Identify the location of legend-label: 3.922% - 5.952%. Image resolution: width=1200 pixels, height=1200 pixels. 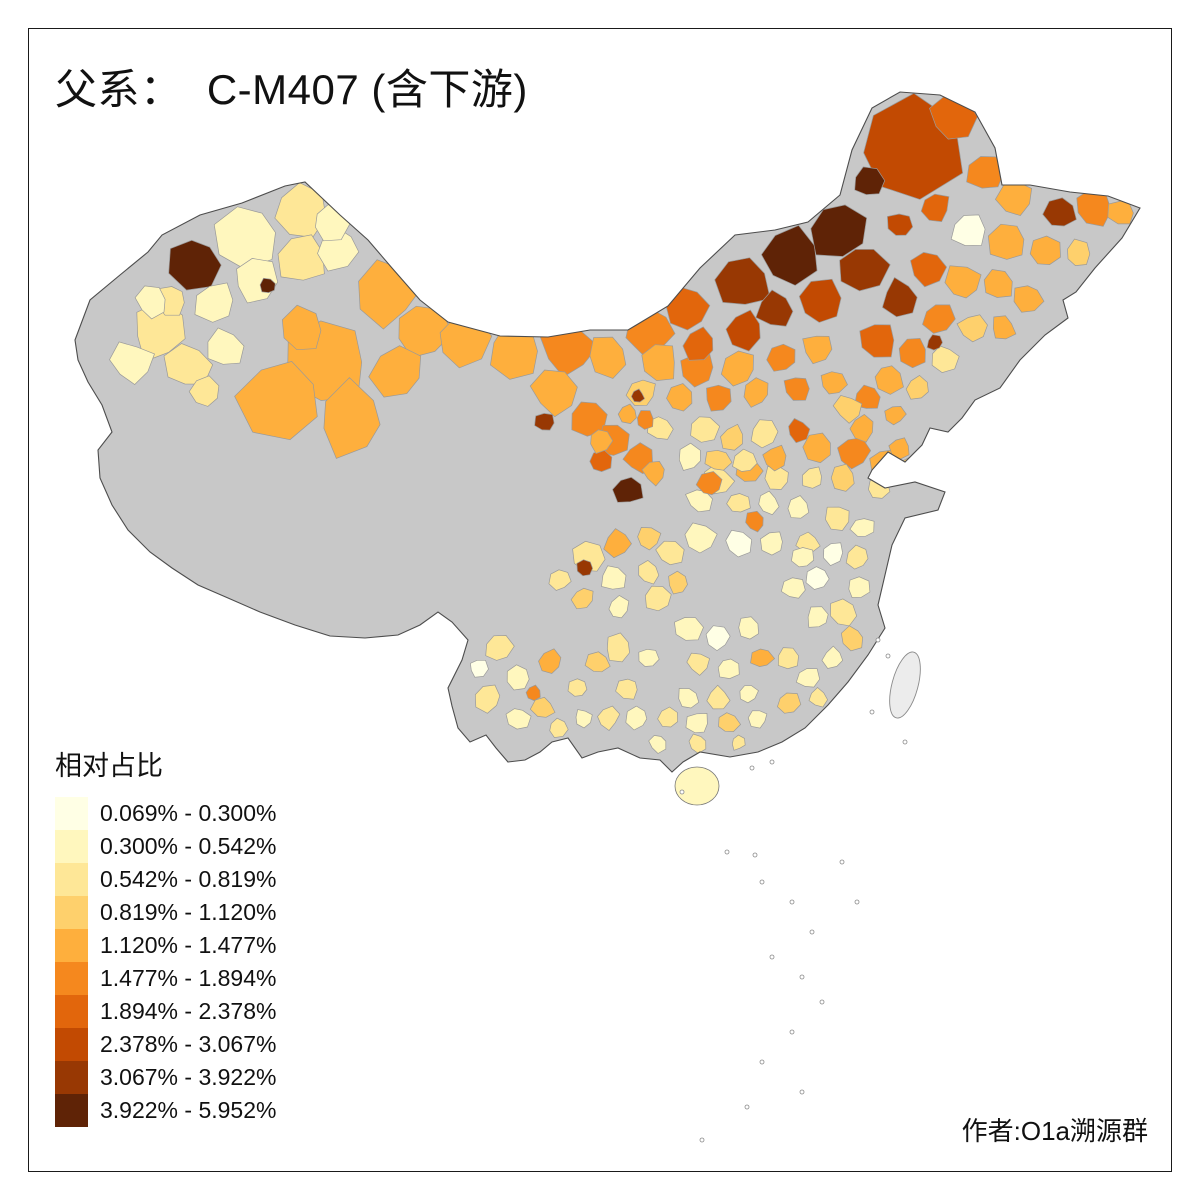
(188, 1110).